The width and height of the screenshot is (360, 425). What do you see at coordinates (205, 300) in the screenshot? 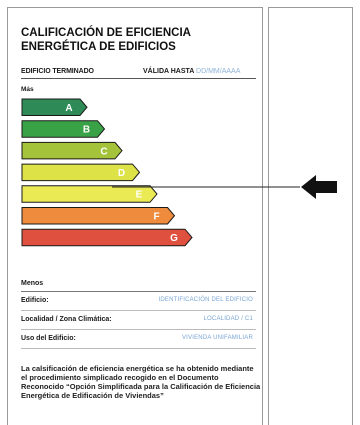
I see `building-value: IDENTIFICACIÓN DEL EDIFICIO` at bounding box center [205, 300].